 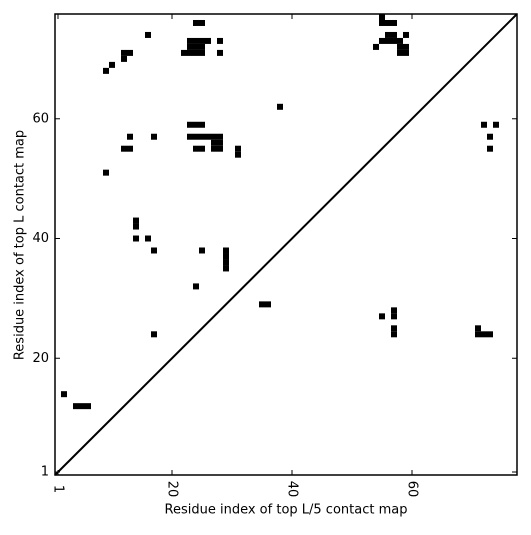 What do you see at coordinates (20, 245) in the screenshot?
I see `y-axis-label: Residue index of top L contact map` at bounding box center [20, 245].